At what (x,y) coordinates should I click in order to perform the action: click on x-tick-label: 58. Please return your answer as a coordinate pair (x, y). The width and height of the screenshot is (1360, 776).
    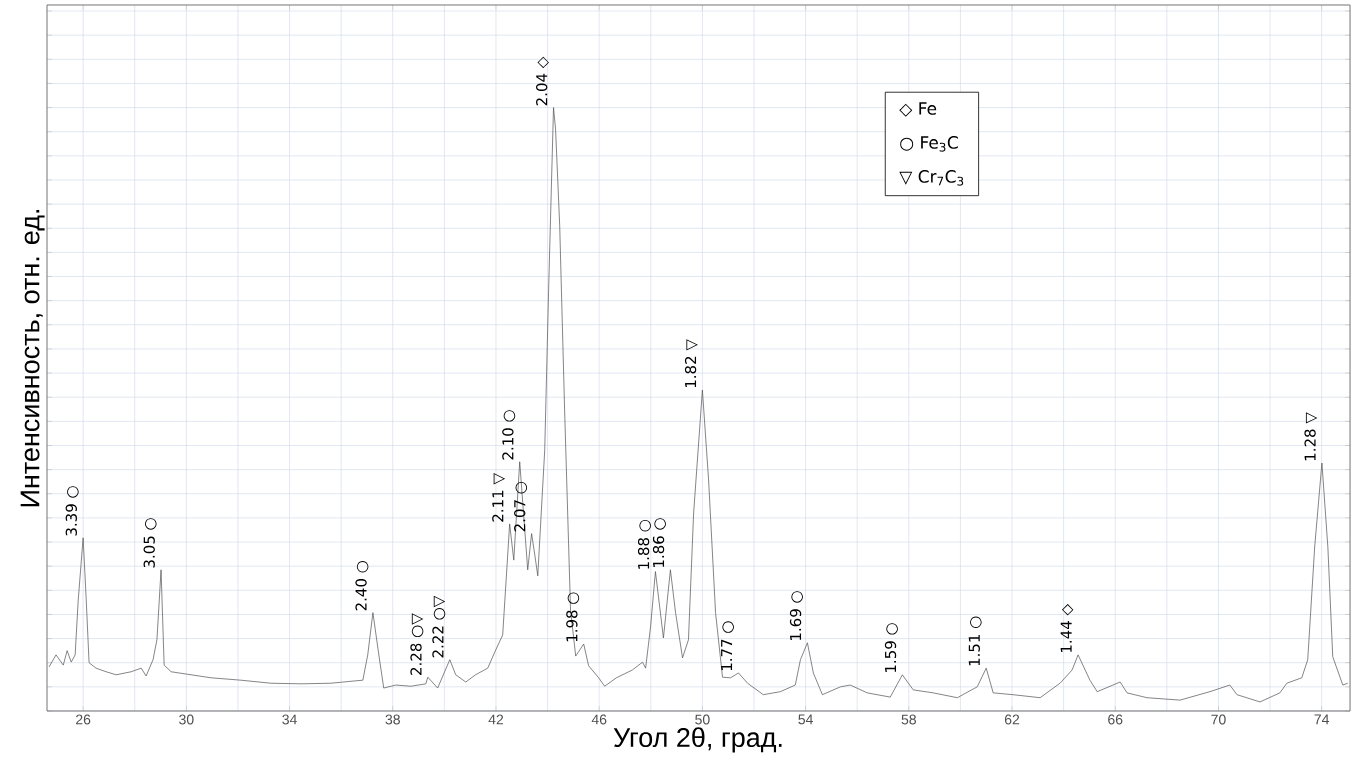
    Looking at the image, I should click on (908, 719).